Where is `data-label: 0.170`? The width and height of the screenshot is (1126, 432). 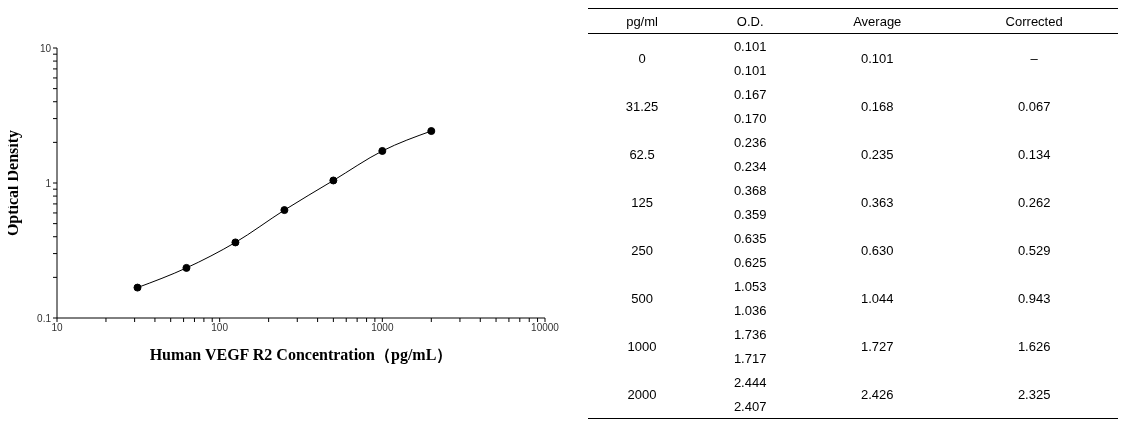
data-label: 0.170 is located at coordinates (750, 118).